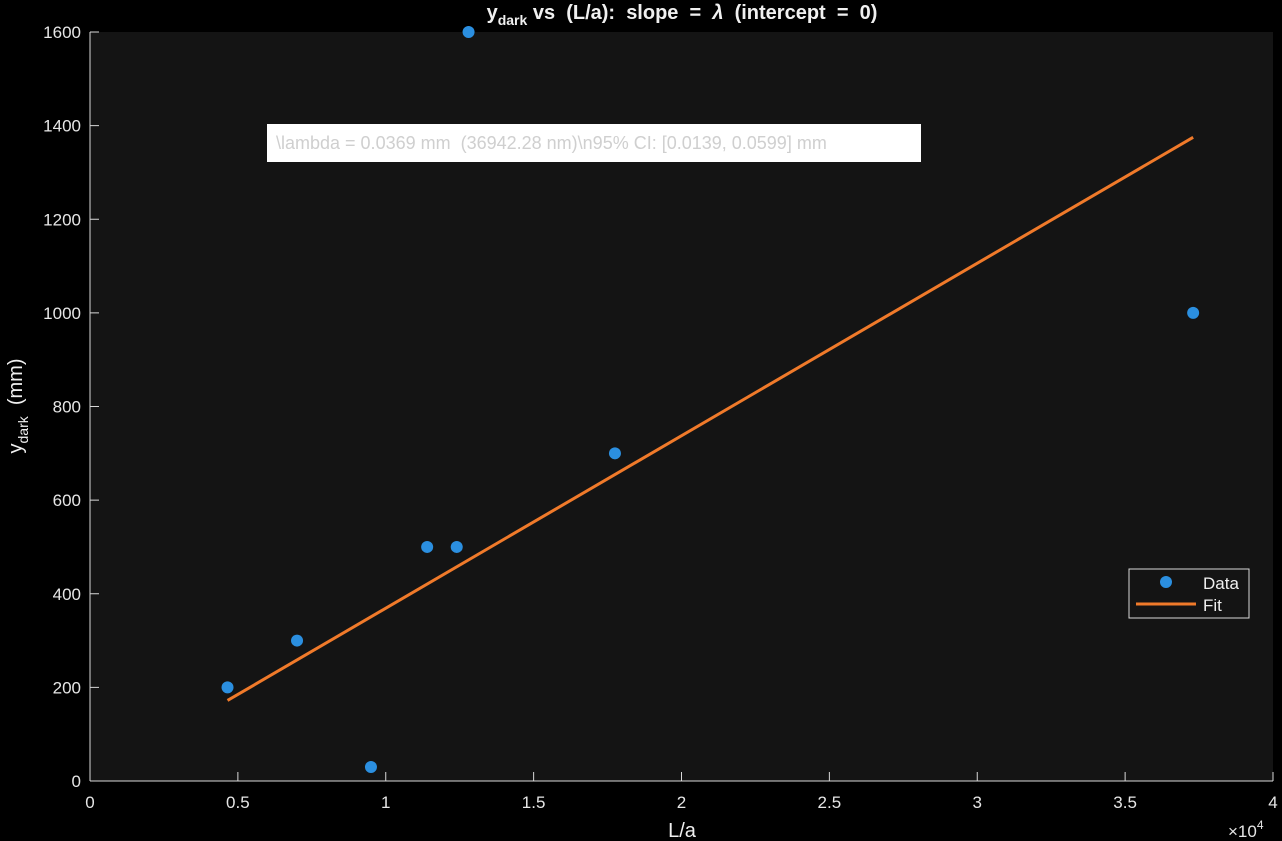 The image size is (1282, 841). Describe the element at coordinates (67, 594) in the screenshot. I see `y-tick-label: 400` at that location.